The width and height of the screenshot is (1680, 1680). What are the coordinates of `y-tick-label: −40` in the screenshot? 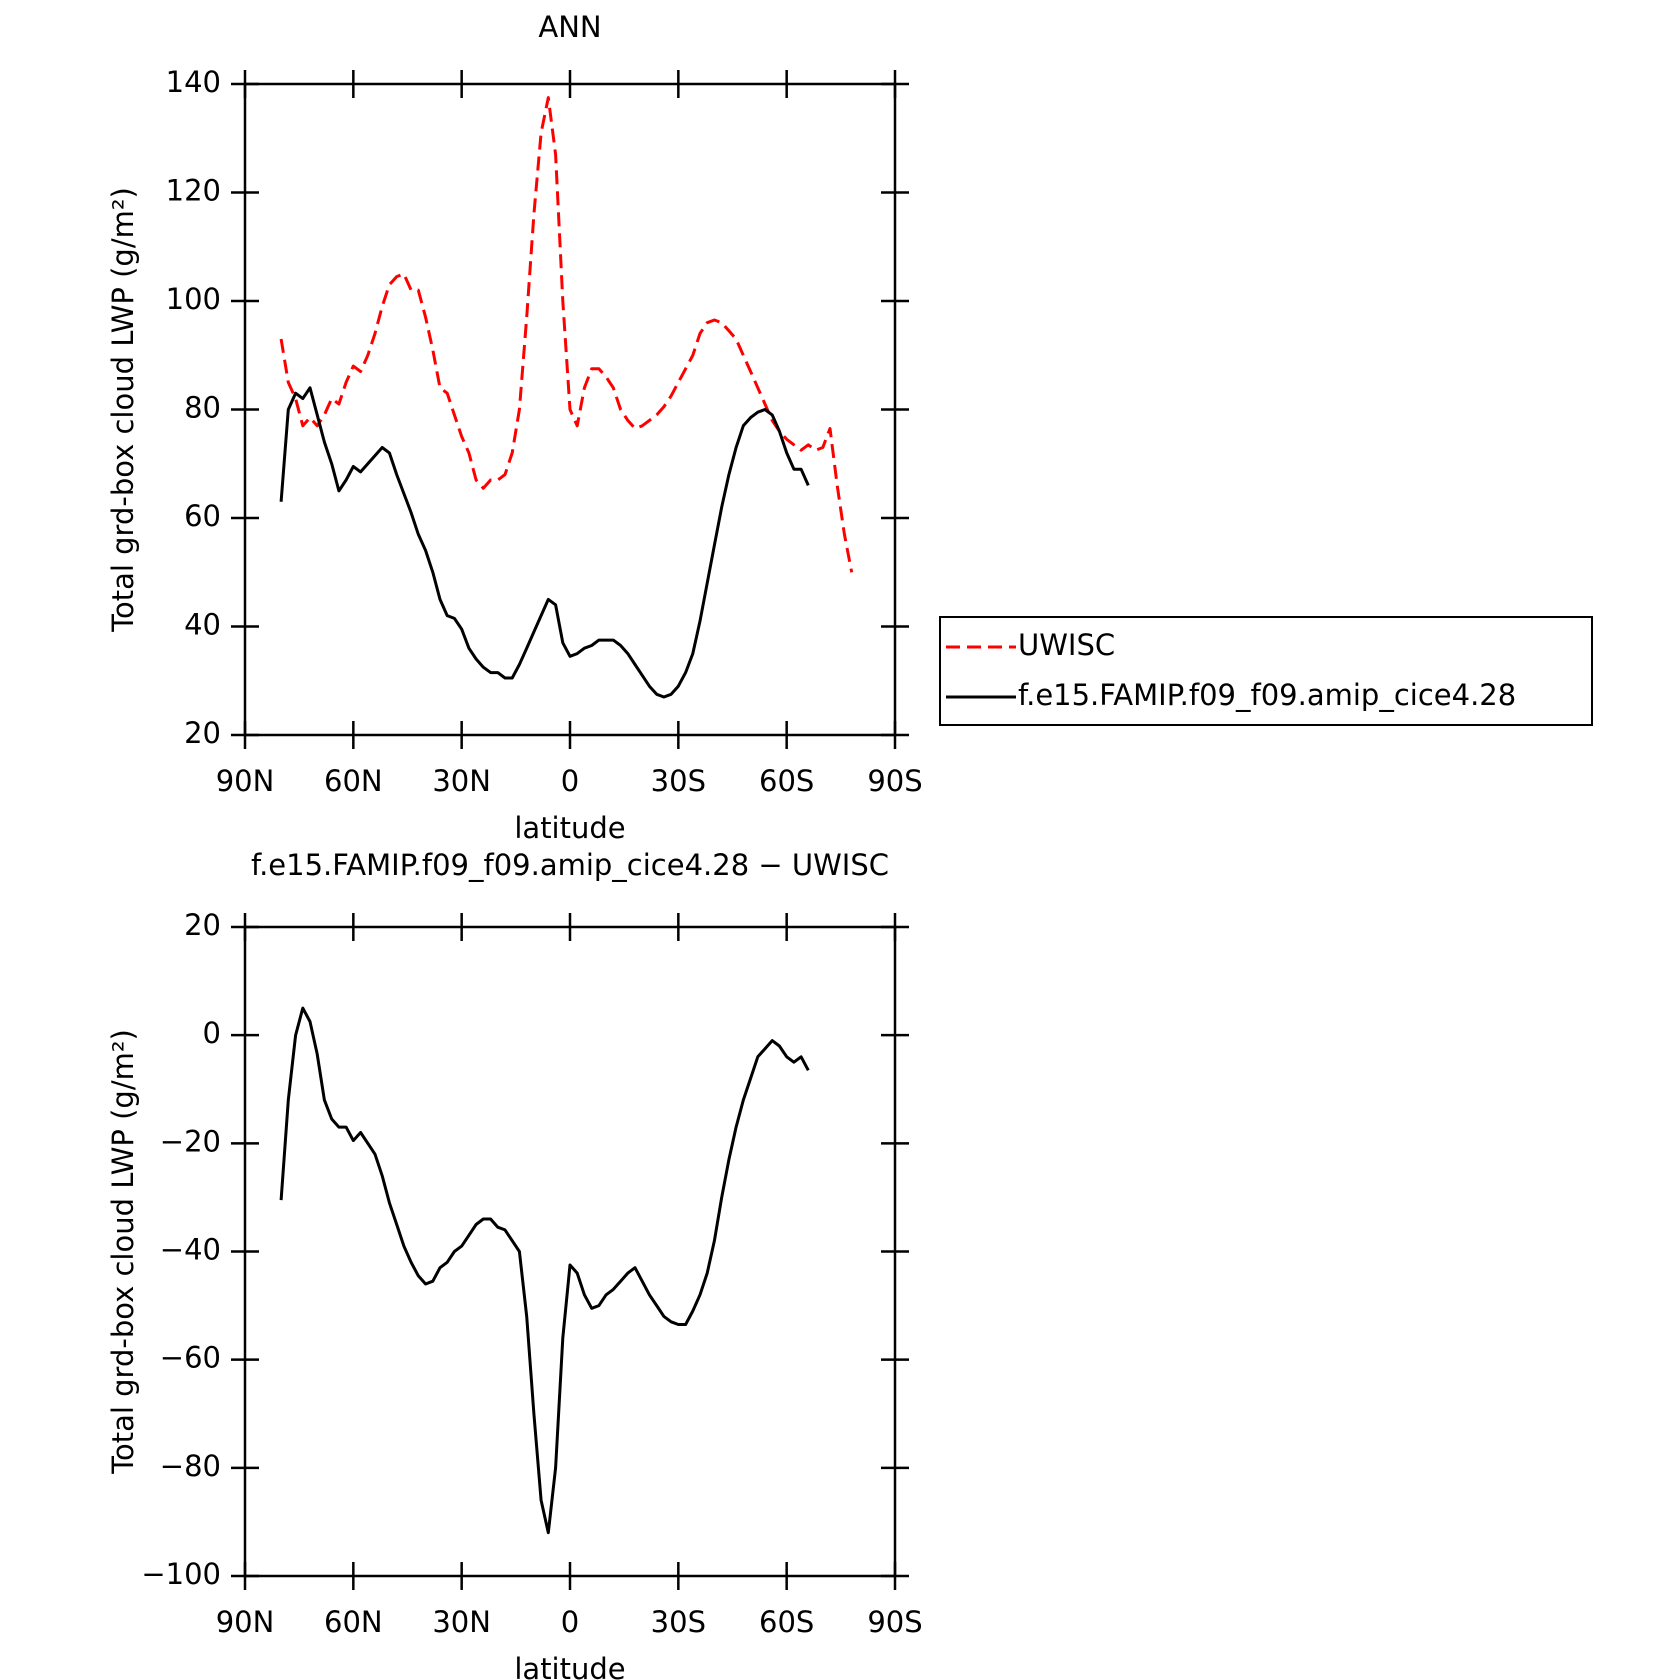 It's located at (190, 1250).